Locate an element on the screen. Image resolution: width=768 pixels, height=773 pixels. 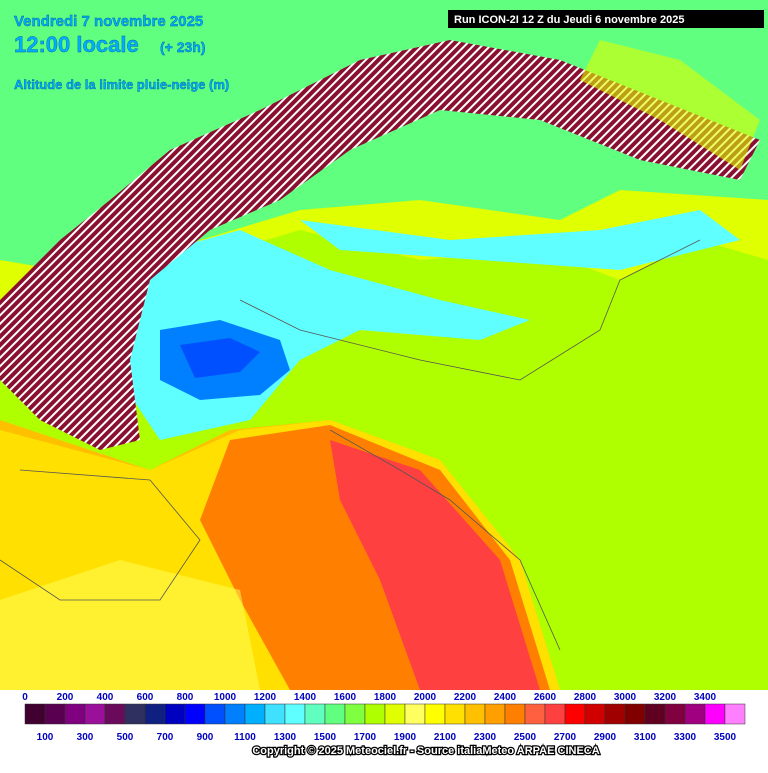
legend-label: 2100 is located at coordinates (445, 737).